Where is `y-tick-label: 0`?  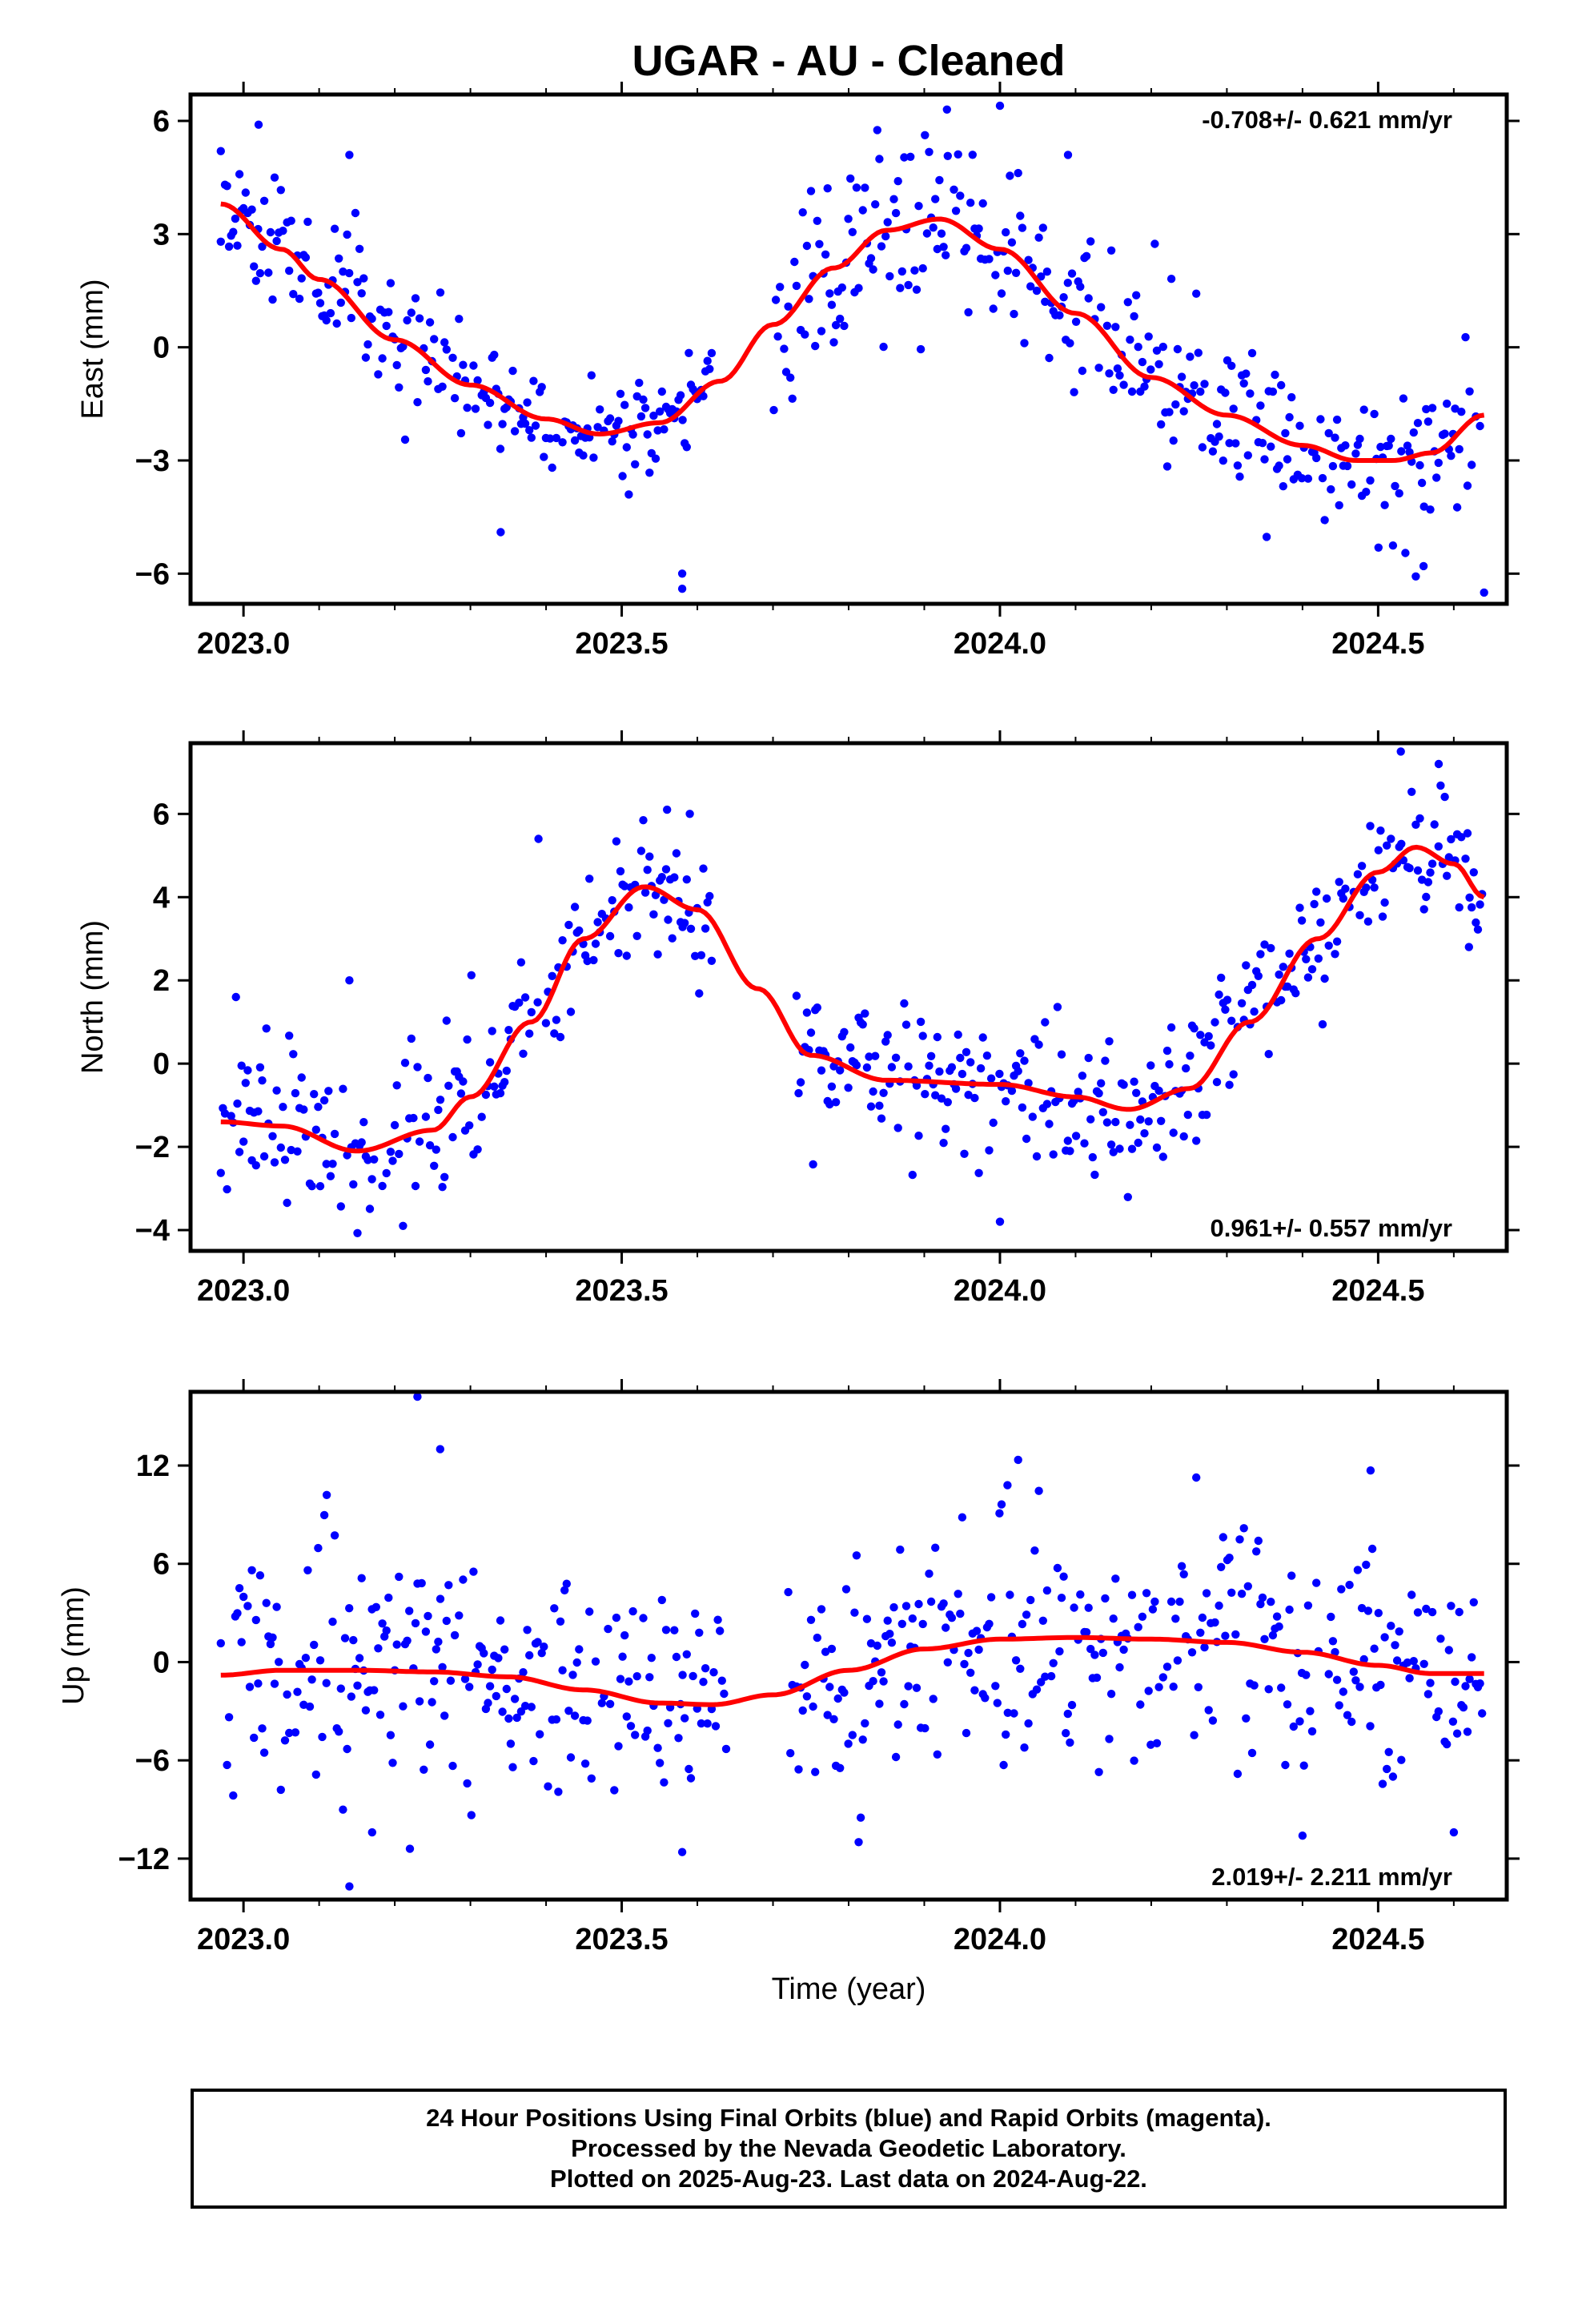
y-tick-label: 0 is located at coordinates (161, 1064).